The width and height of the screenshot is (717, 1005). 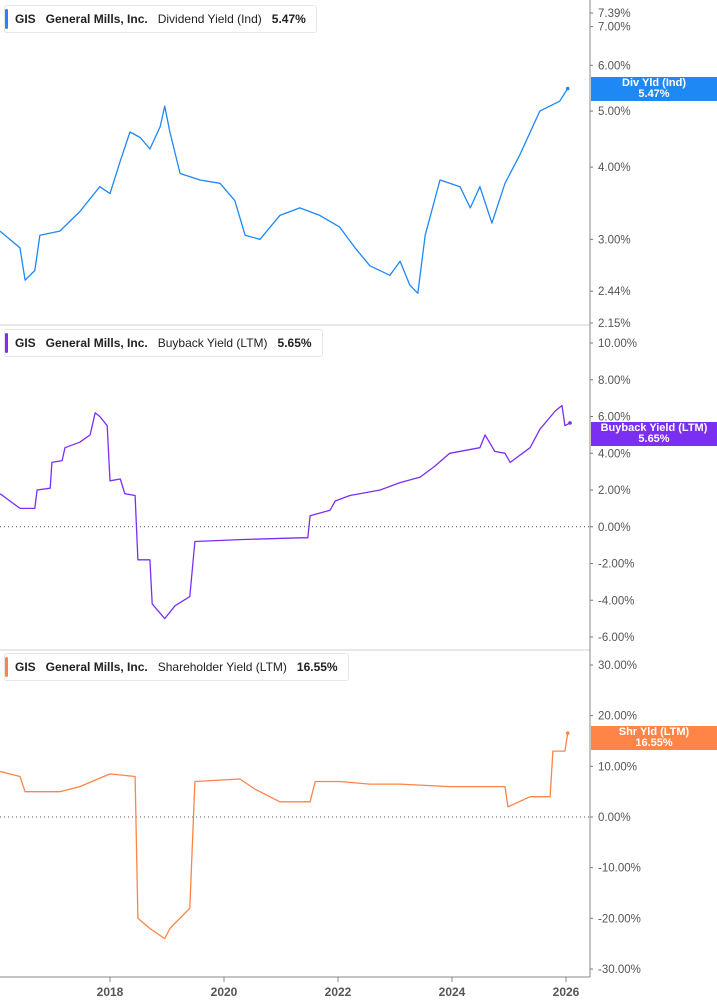 What do you see at coordinates (614, 292) in the screenshot?
I see `y-tick-label: 2.44%` at bounding box center [614, 292].